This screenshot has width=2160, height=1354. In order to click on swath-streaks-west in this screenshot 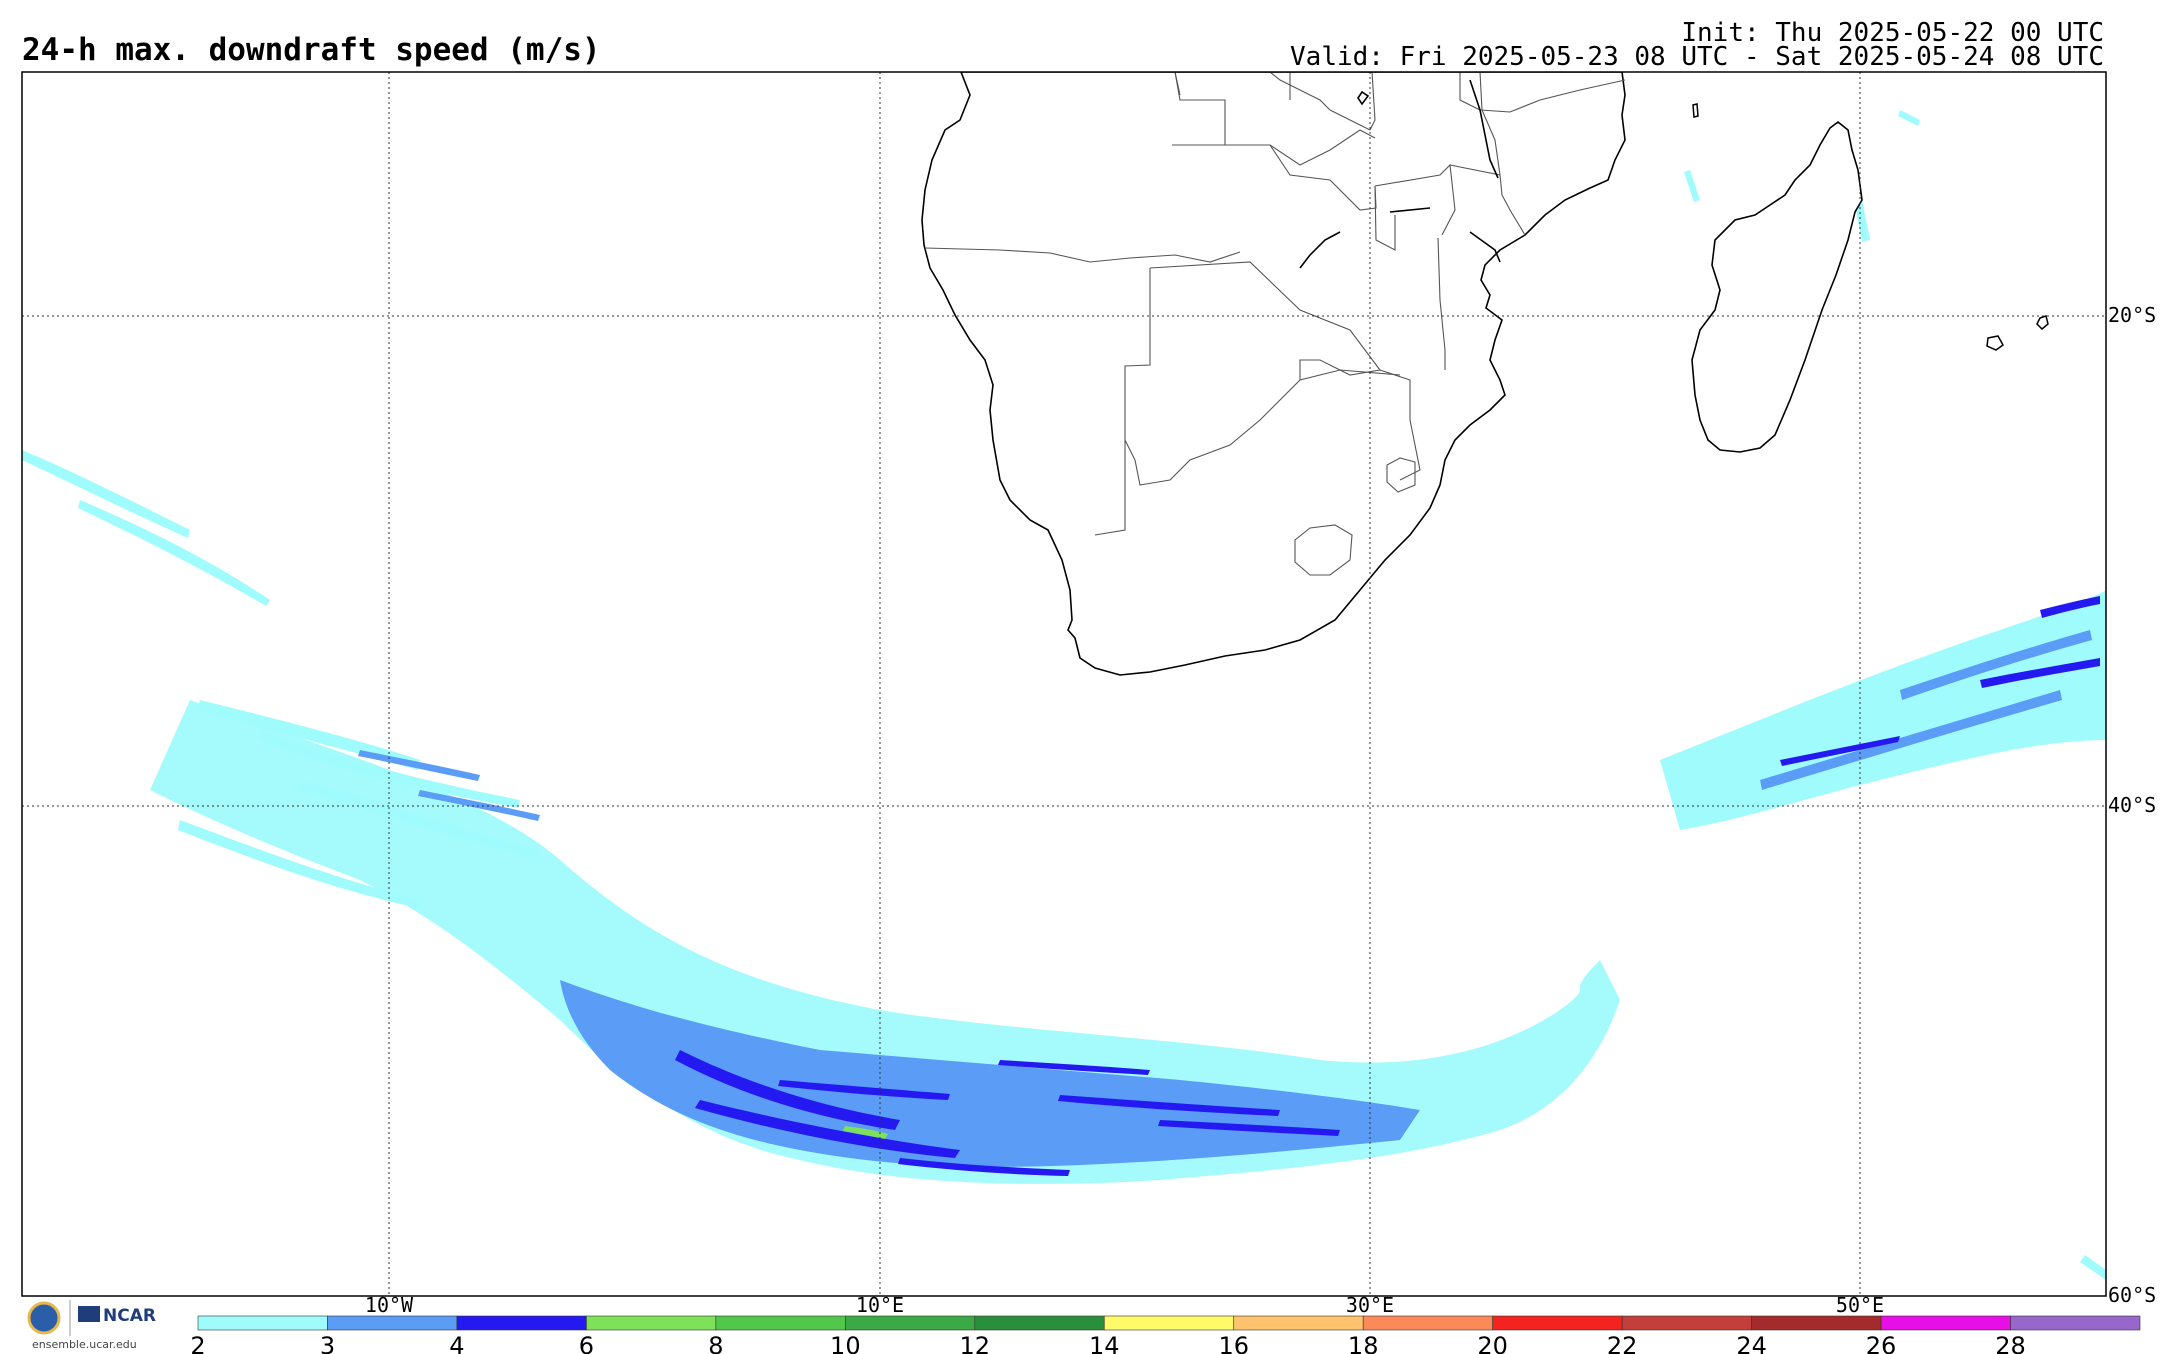, I will do `click(281, 679)`.